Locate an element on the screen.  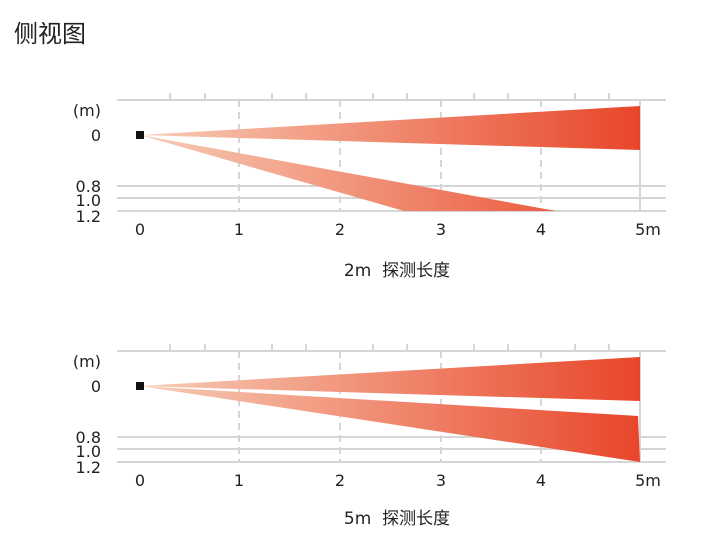
caption: 2m 探测长度 is located at coordinates (397, 271).